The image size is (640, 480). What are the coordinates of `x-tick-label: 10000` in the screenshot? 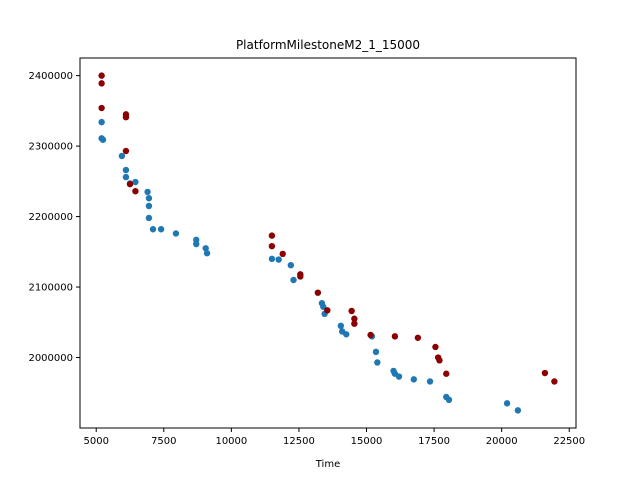 It's located at (231, 441).